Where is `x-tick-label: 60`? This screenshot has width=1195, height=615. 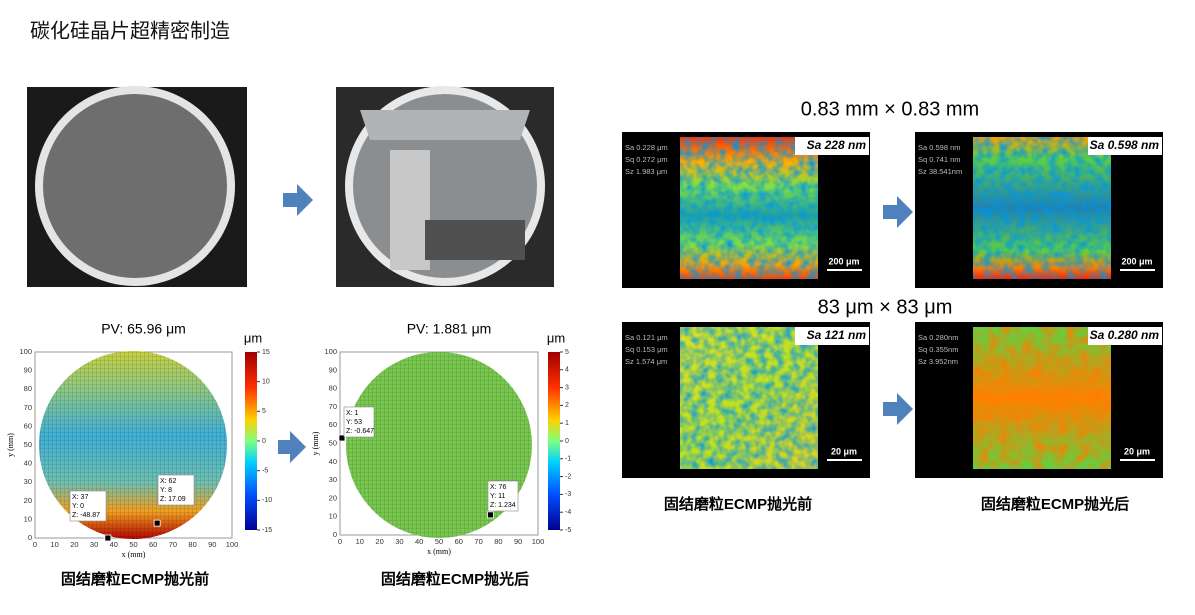
x-tick-label: 60 is located at coordinates (459, 541).